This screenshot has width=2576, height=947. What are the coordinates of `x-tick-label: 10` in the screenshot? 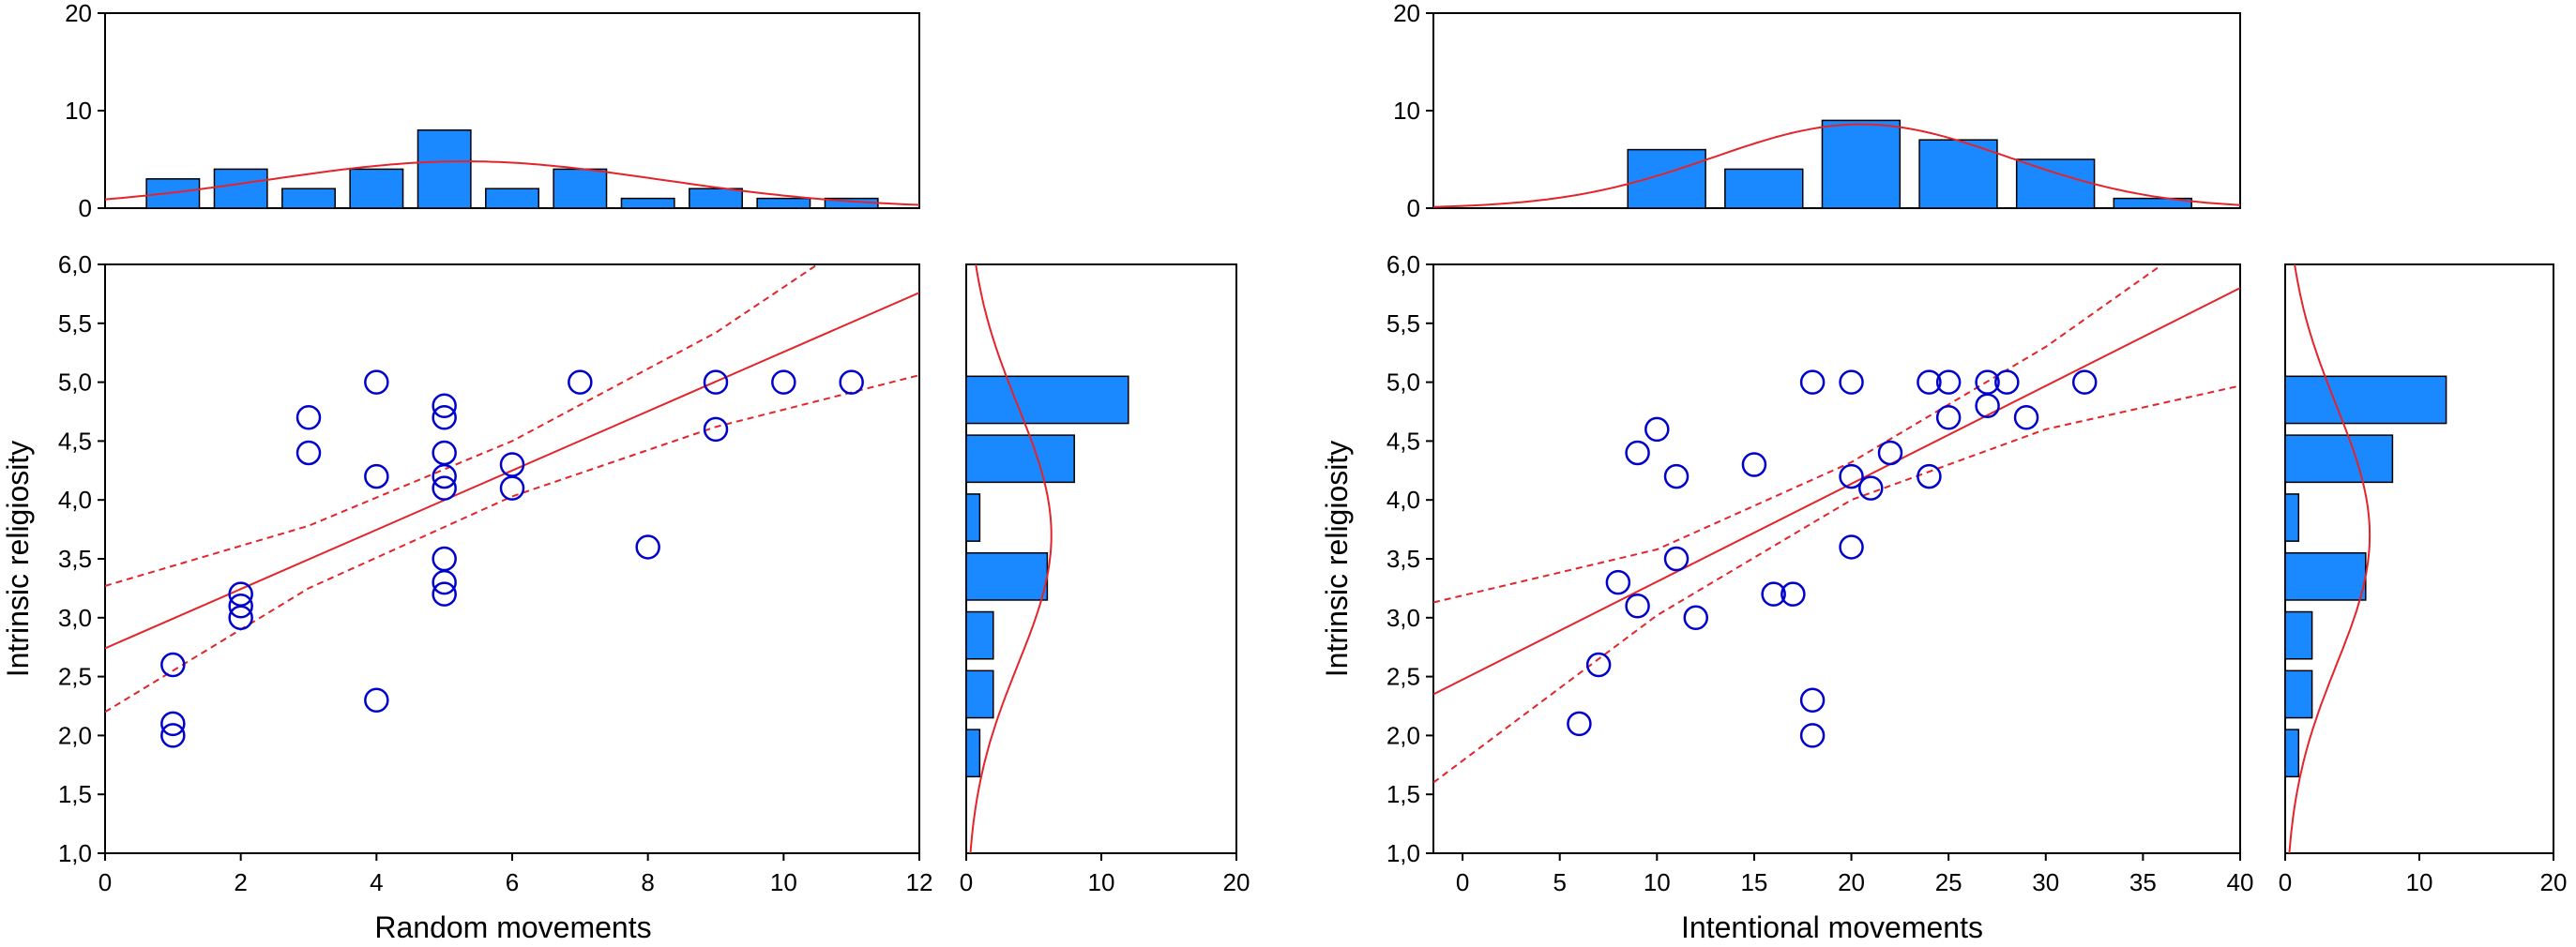 It's located at (783, 882).